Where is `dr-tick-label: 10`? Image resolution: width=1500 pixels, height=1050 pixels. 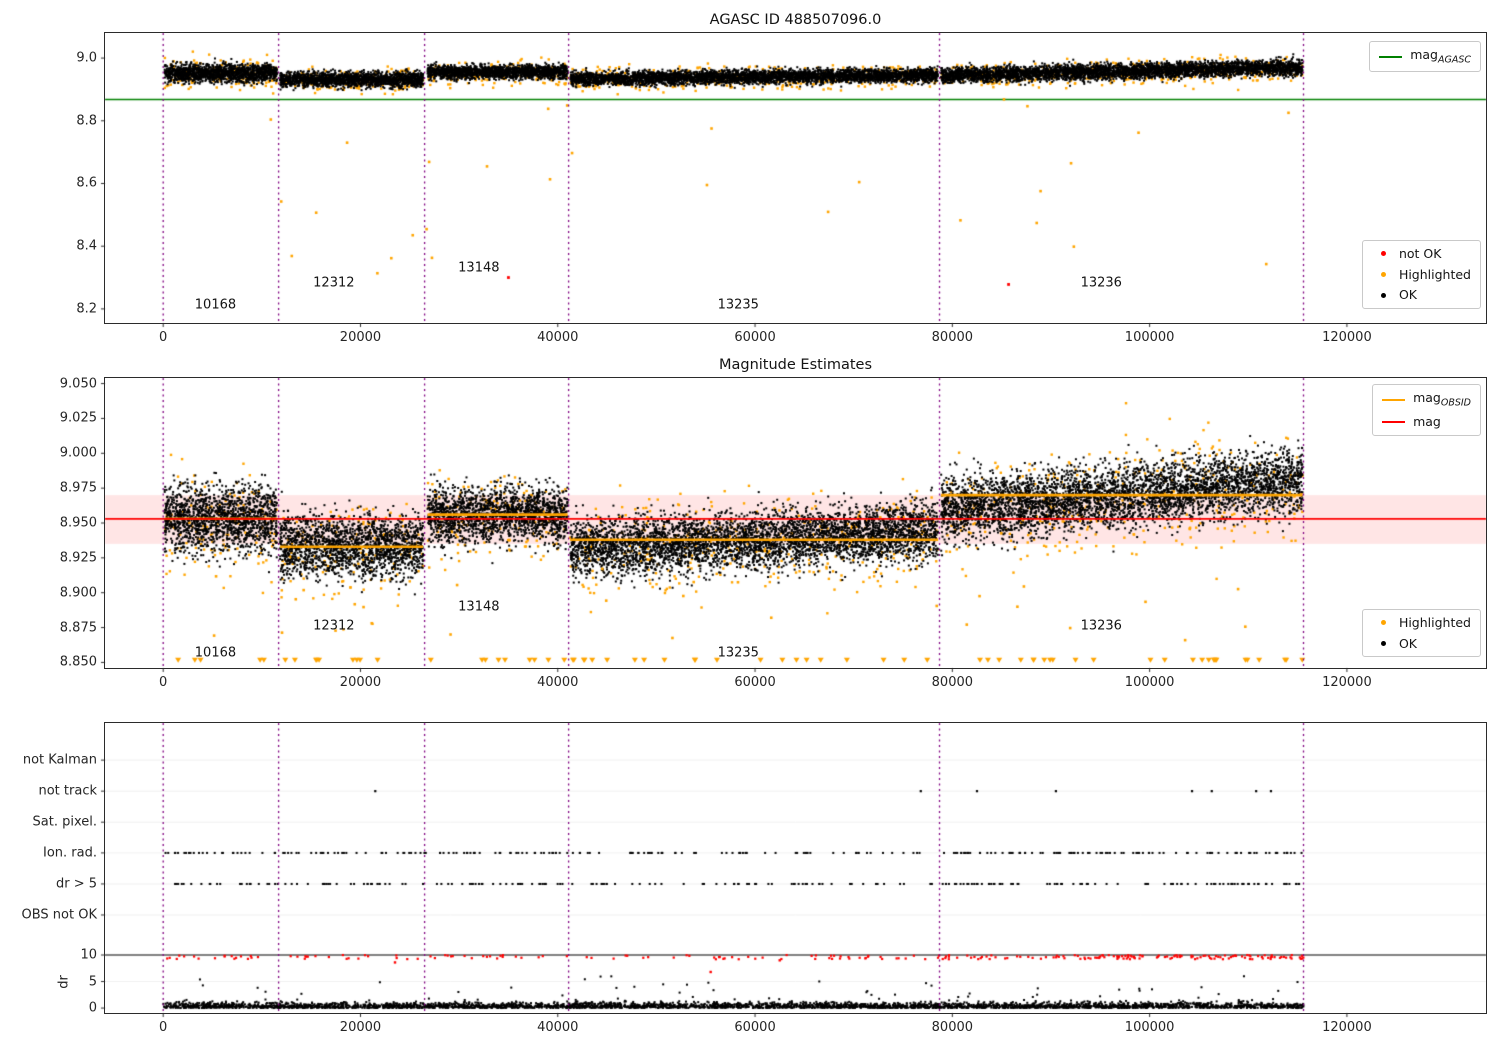
dr-tick-label: 10 is located at coordinates (88, 955).